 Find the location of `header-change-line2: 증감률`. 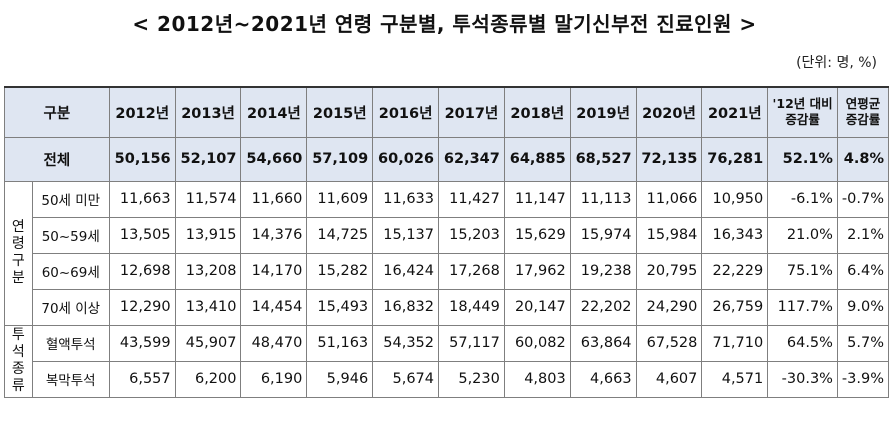

header-change-line2: 증감률 is located at coordinates (802, 120).